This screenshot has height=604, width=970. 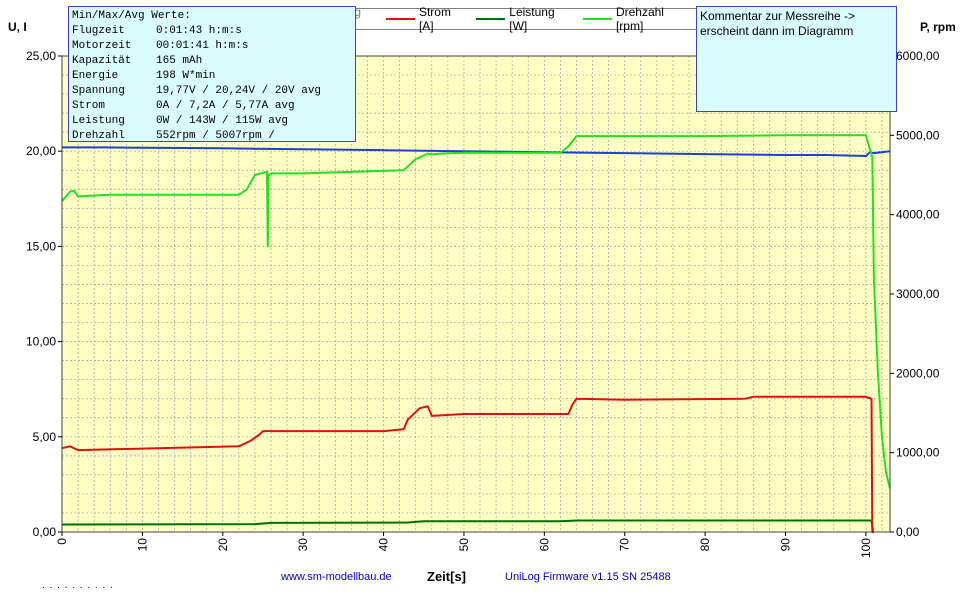 I want to click on legend-label-drehzahl: Drehzahl [rpm], so click(x=639, y=19).